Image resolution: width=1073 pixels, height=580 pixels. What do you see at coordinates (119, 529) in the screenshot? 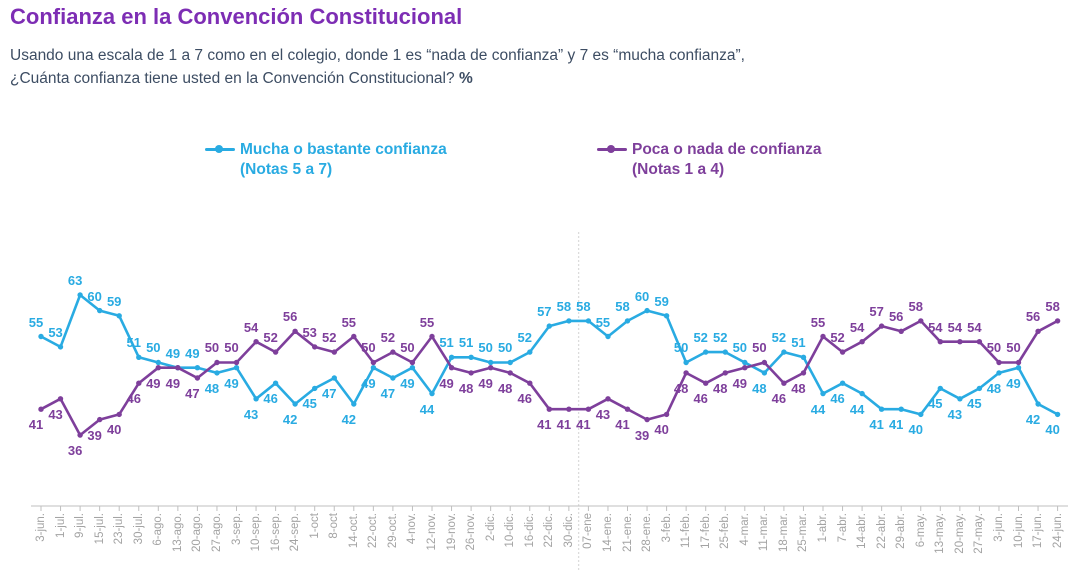
I see `x-tick-label: 23-jul.` at bounding box center [119, 529].